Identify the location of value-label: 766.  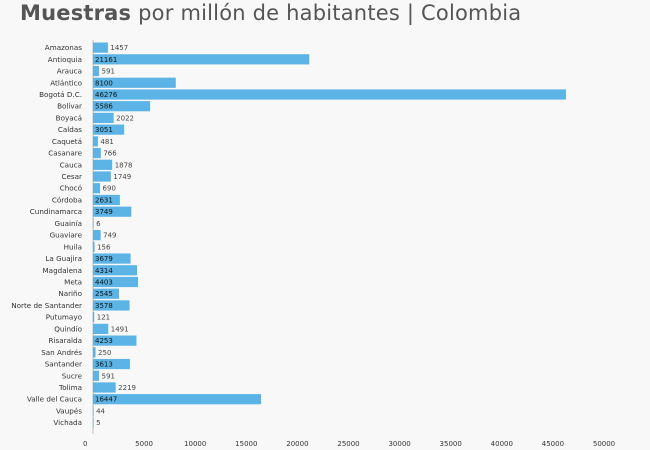
(110, 154).